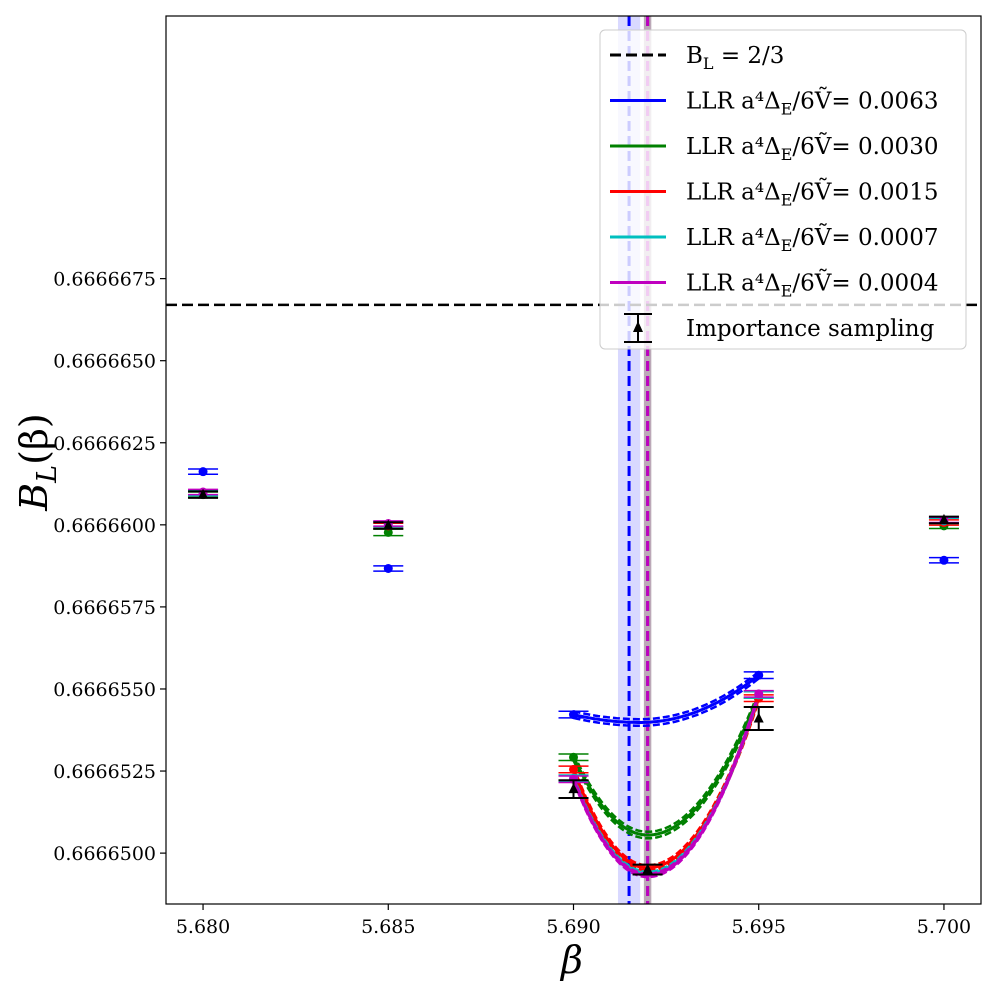 The image size is (989, 989). I want to click on legend-label-main-2: LLR a⁴Δ, so click(733, 147).